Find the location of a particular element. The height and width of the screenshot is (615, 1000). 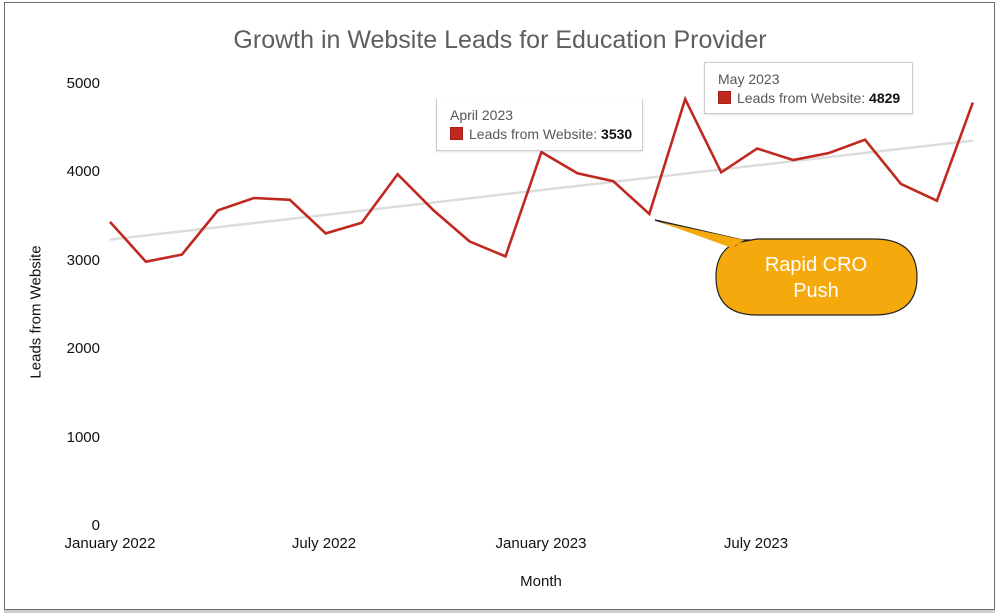

tooltip-row: Leads from Website: 3530 is located at coordinates (541, 134).